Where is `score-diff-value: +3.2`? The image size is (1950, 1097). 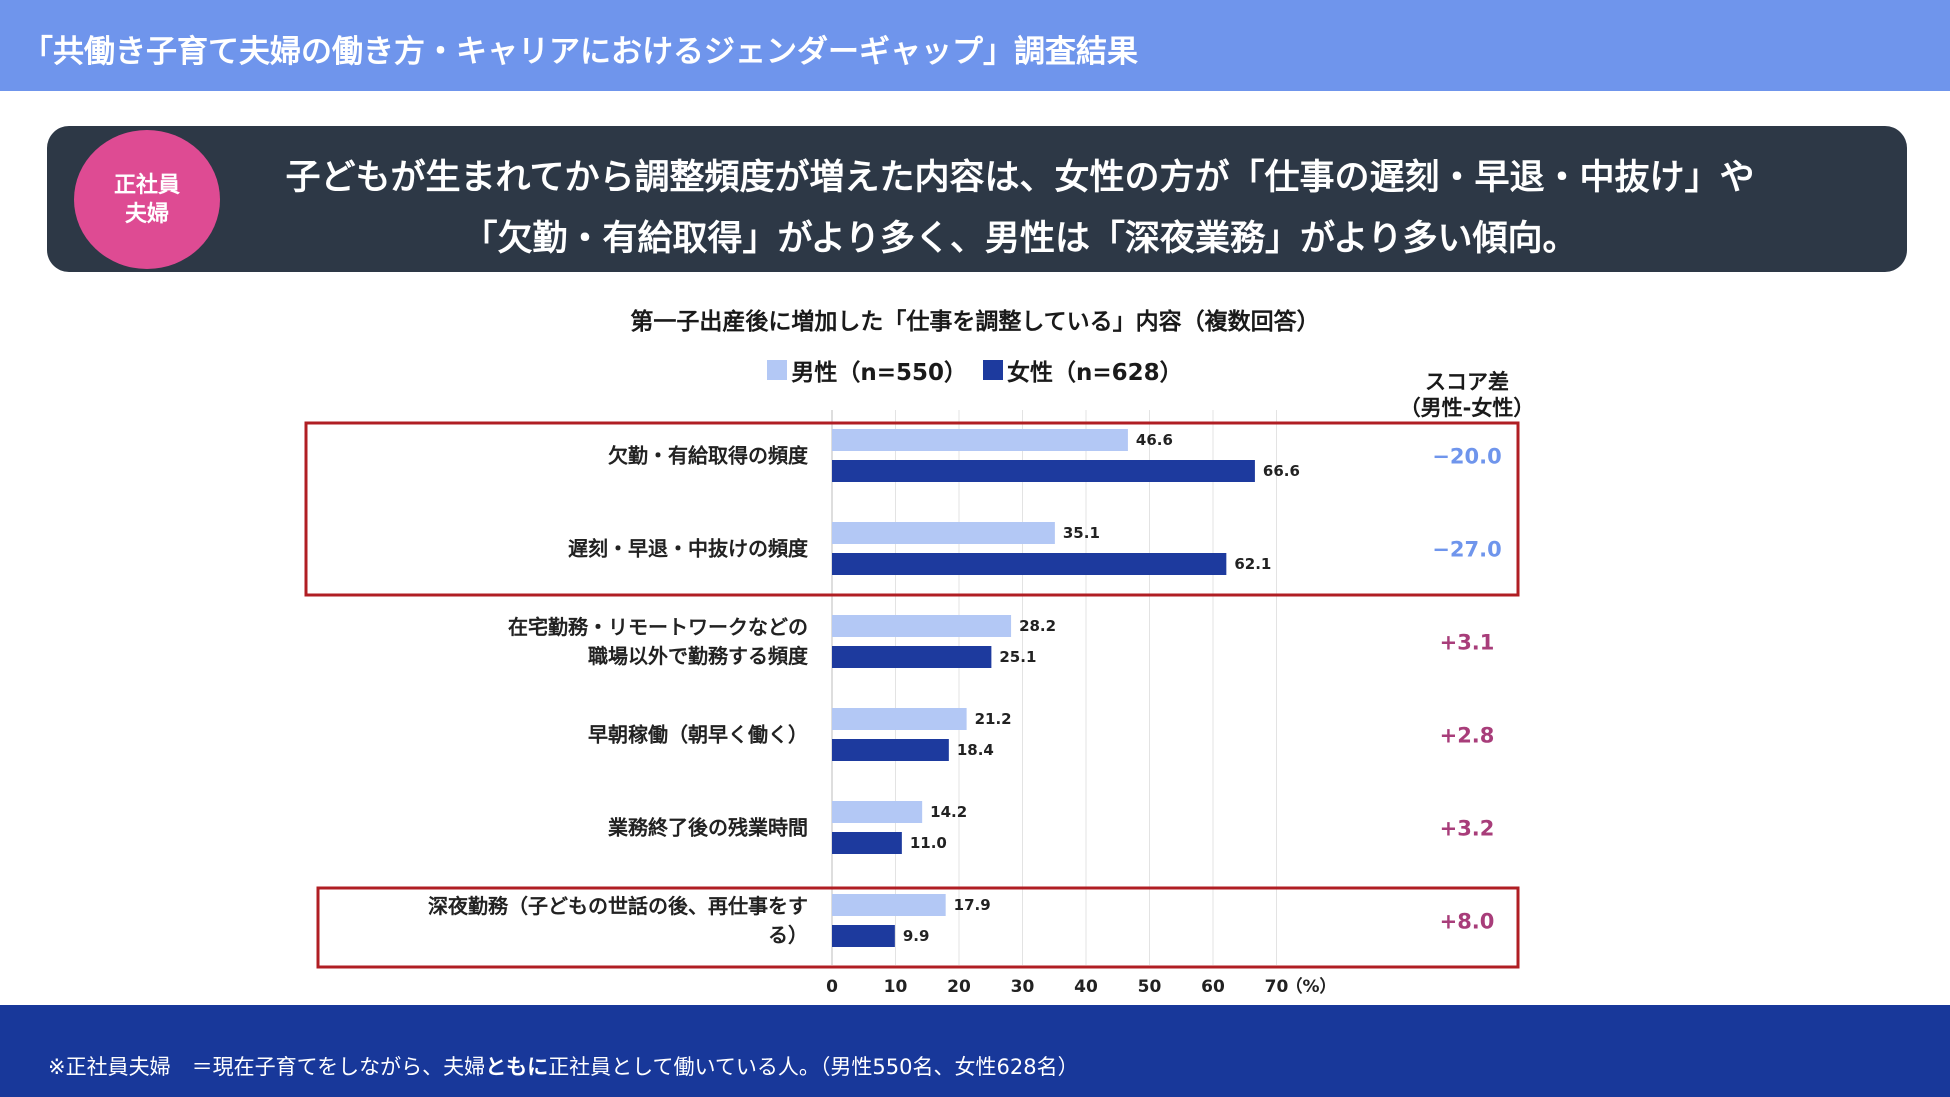 score-diff-value: +3.2 is located at coordinates (1467, 829).